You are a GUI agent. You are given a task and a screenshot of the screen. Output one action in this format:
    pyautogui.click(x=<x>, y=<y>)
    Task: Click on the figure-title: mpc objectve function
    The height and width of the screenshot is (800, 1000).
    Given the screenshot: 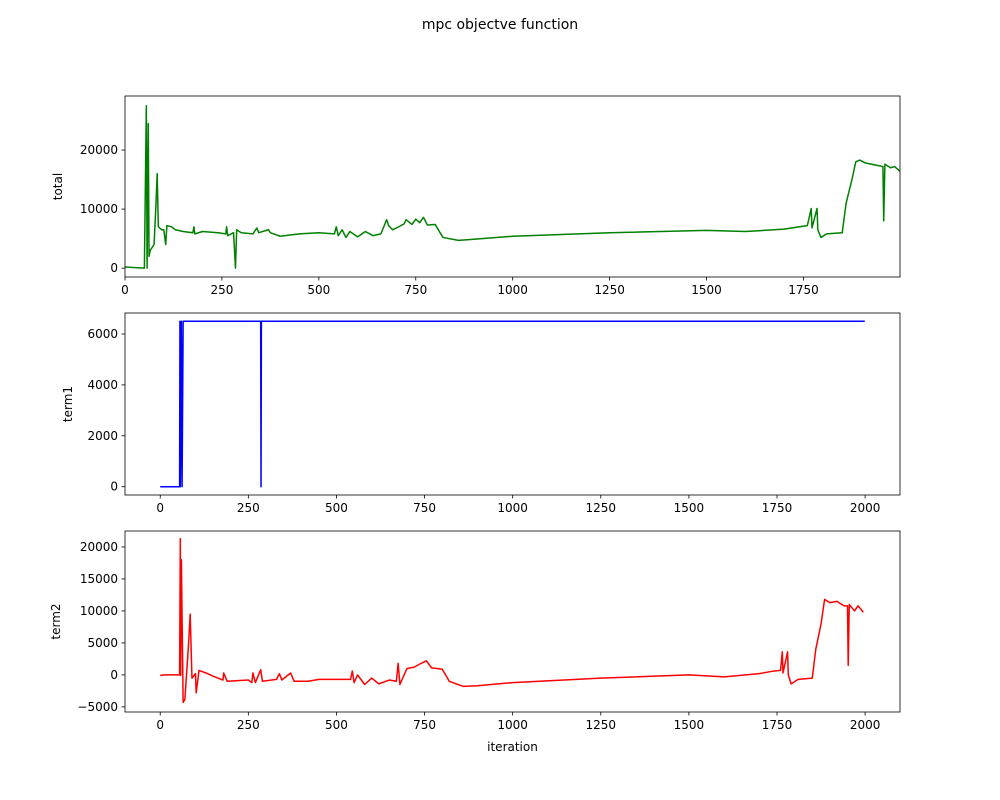 What is the action you would take?
    pyautogui.click(x=500, y=25)
    